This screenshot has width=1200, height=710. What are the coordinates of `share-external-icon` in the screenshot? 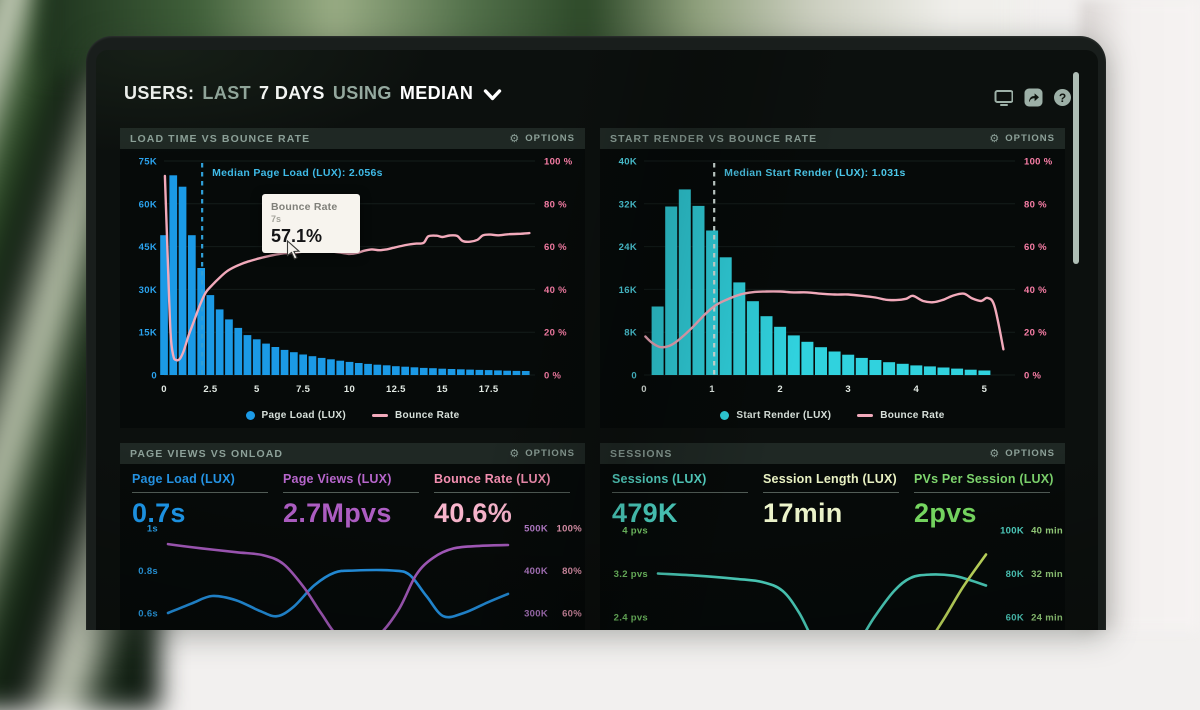 It's located at (1033, 97).